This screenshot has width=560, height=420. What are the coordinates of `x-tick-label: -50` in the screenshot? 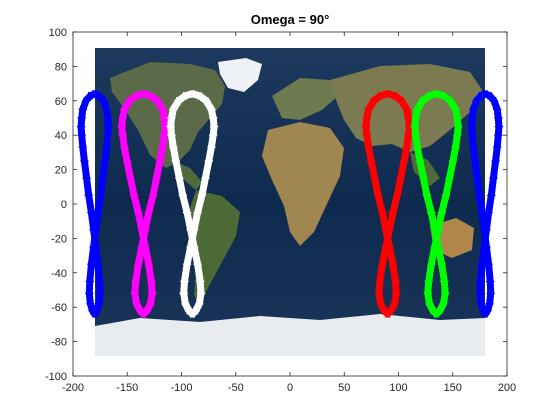 It's located at (236, 388).